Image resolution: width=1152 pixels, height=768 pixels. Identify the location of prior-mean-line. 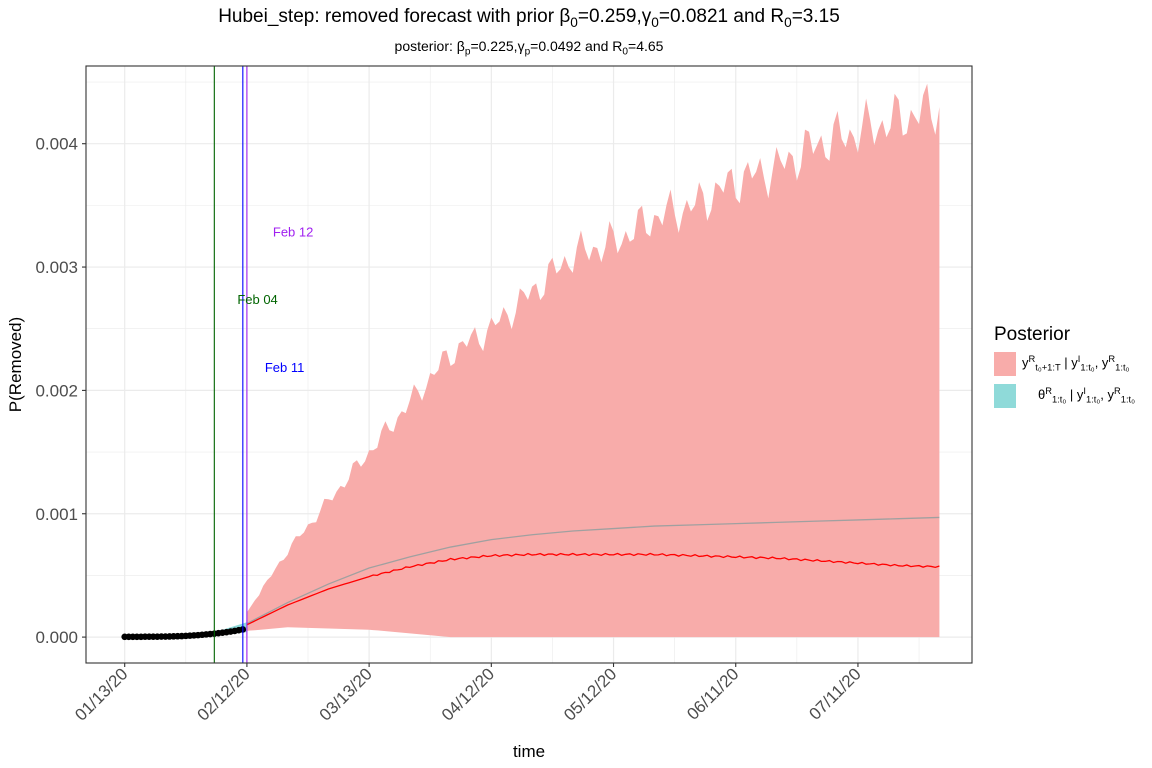
(593, 570).